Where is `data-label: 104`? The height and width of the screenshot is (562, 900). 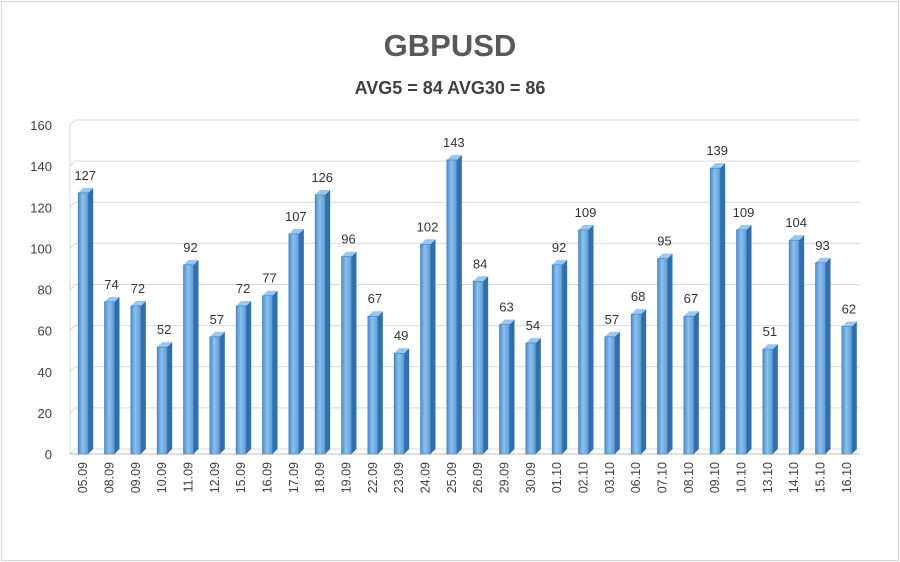
data-label: 104 is located at coordinates (796, 222).